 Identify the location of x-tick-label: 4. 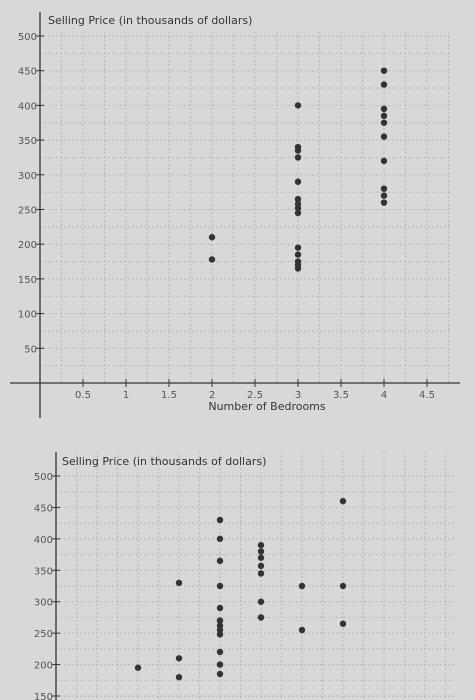
(384, 395).